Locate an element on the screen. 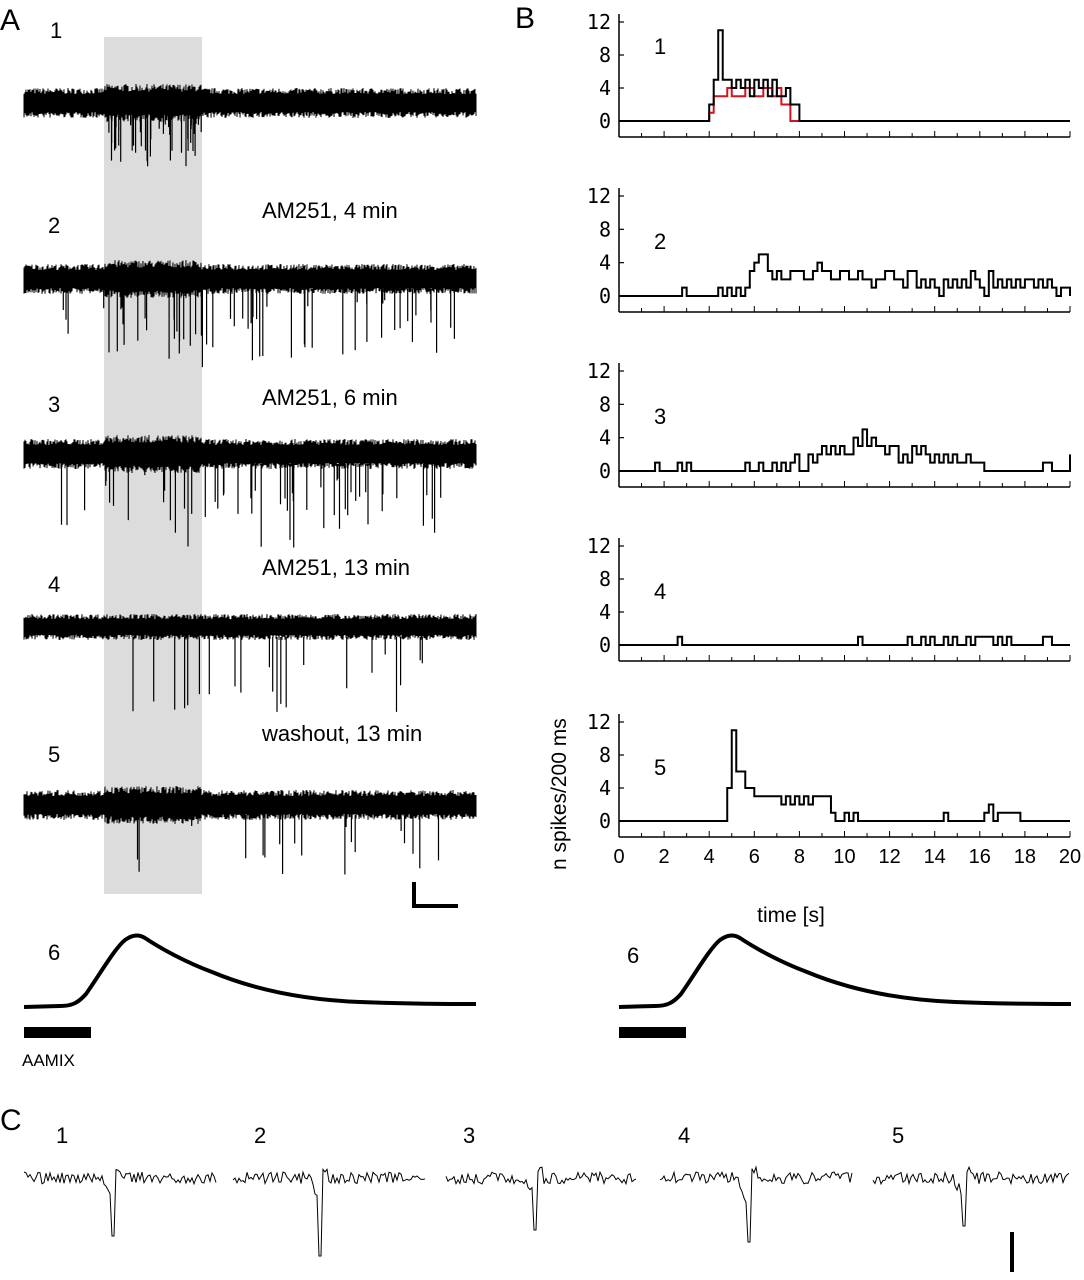 This screenshot has width=1084, height=1280. x-tick-label: 10 is located at coordinates (844, 857).